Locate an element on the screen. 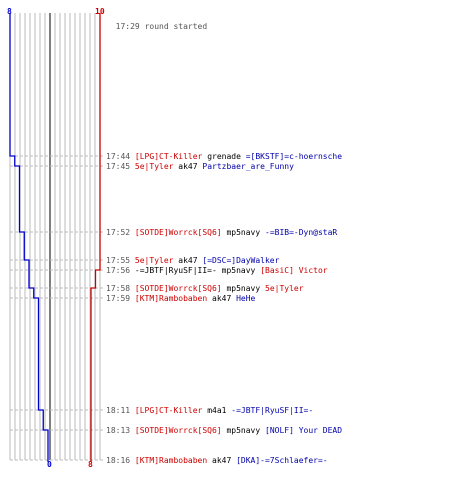 The image size is (450, 500). log-round-start: 17:29 round started is located at coordinates (157, 22).